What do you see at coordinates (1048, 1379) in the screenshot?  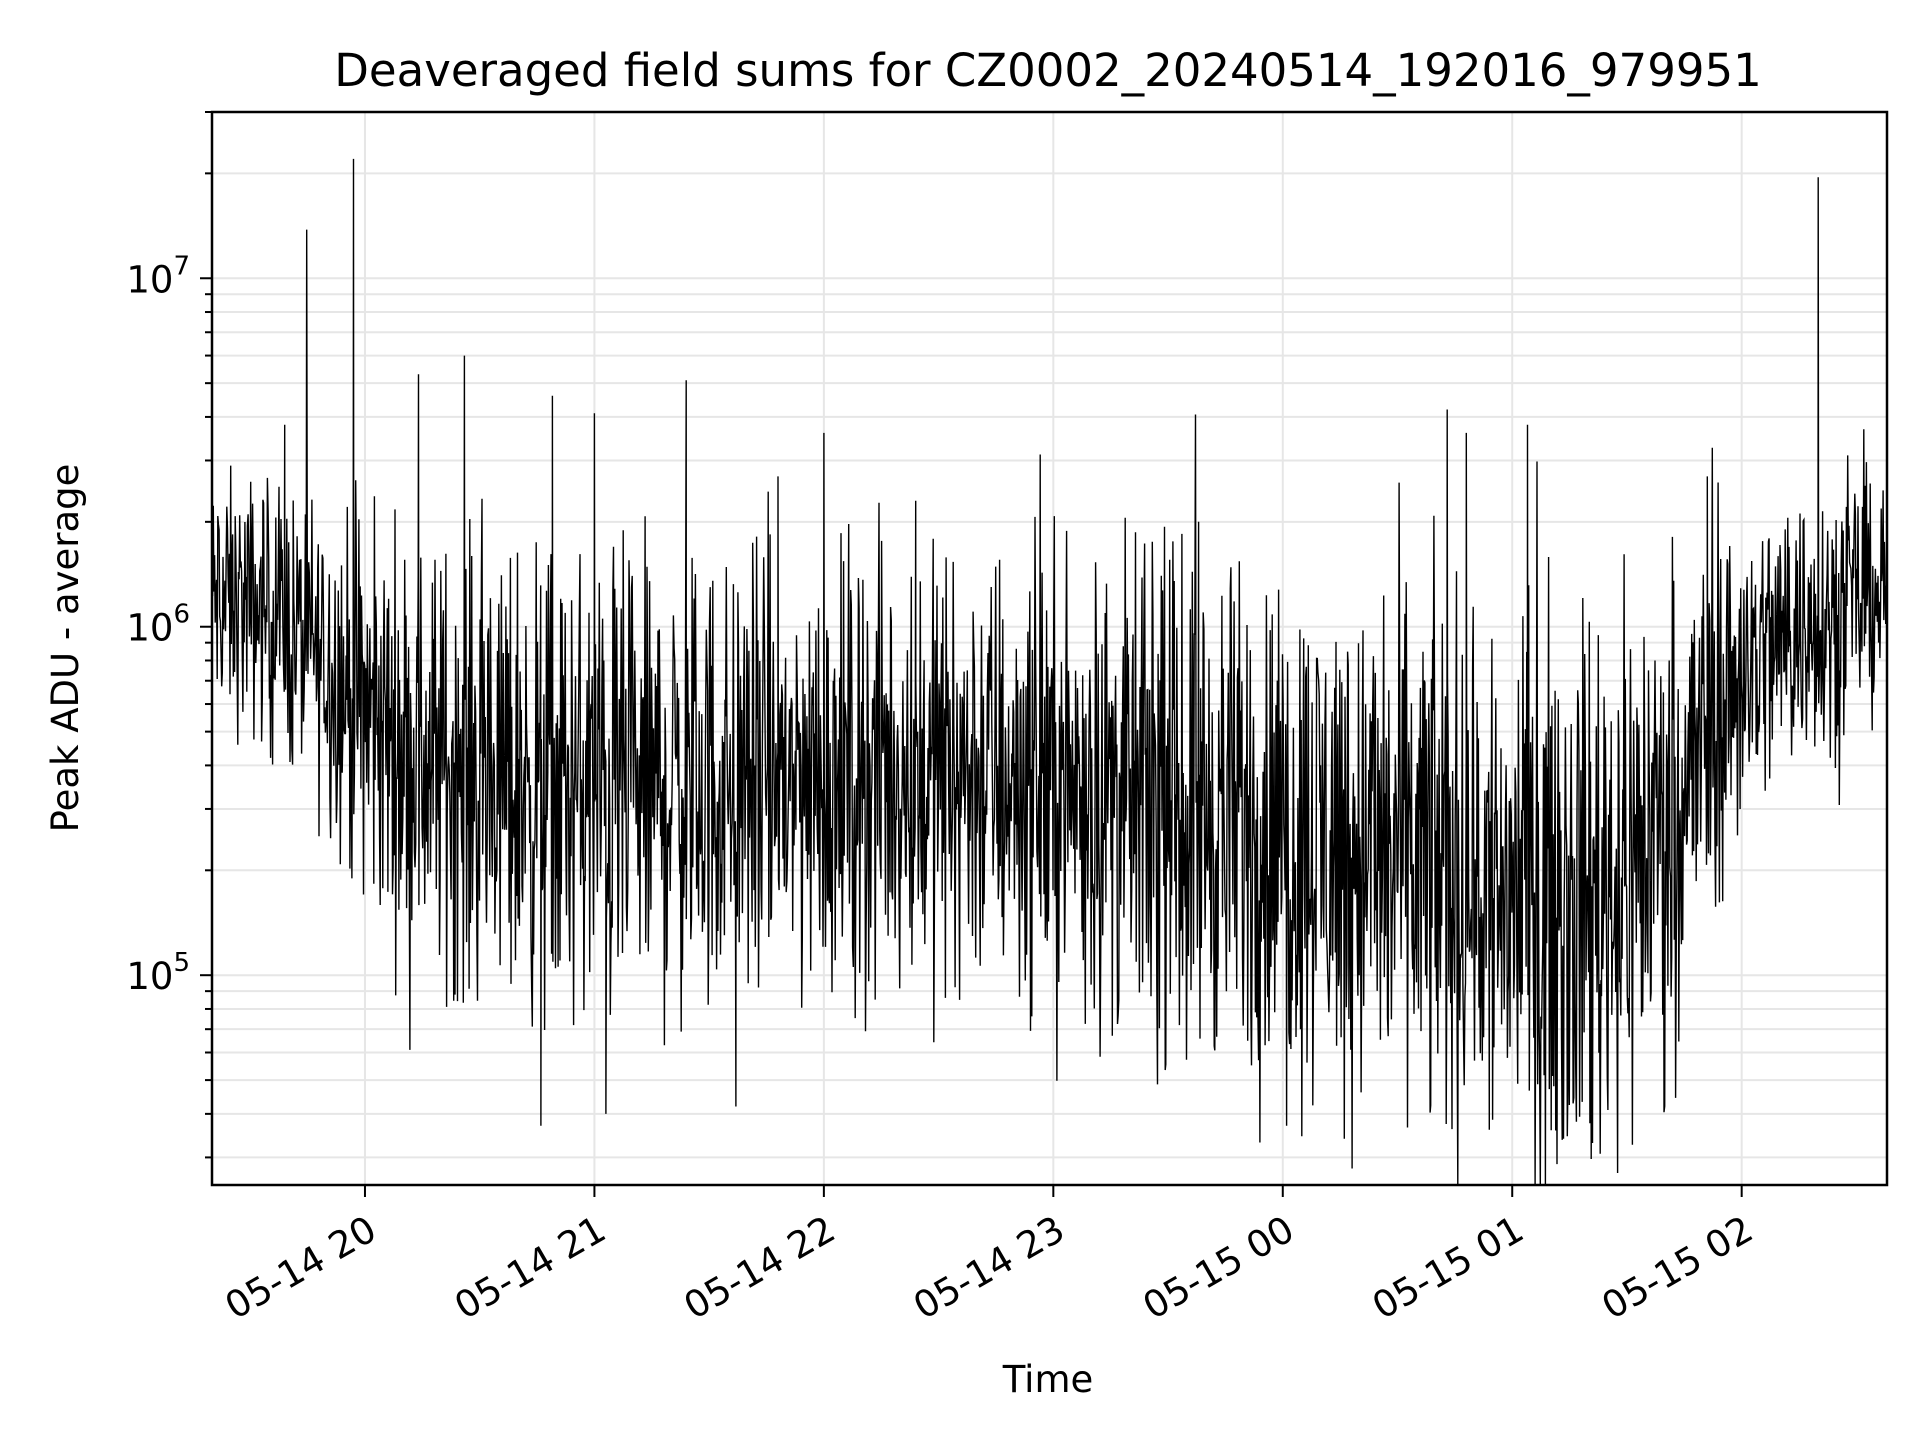 I see `x-axis-label: Time` at bounding box center [1048, 1379].